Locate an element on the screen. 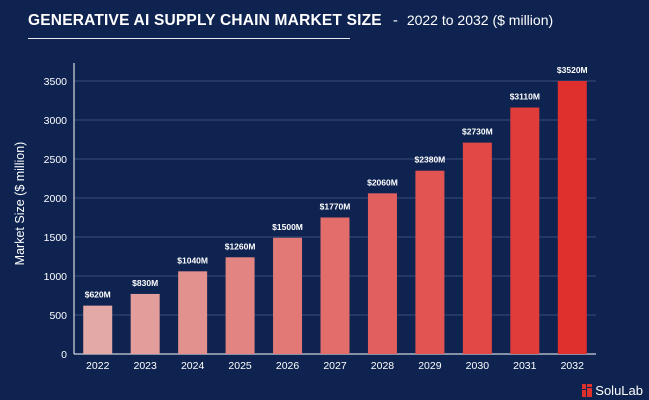  title-underline is located at coordinates (189, 38).